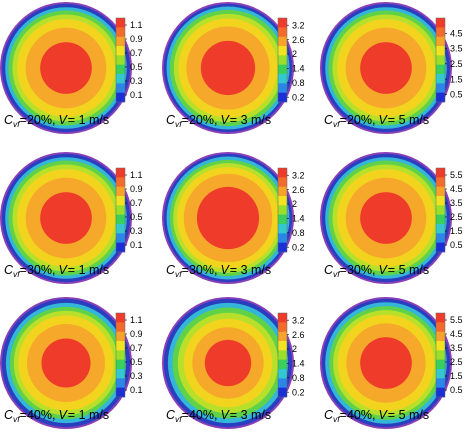 The width and height of the screenshot is (474, 442). Describe the element at coordinates (233, 363) in the screenshot. I see `panel-8: 3.2 2.6 2 1.4 0.8 0.2 Cvf=40%, V= 3 m/s` at that location.